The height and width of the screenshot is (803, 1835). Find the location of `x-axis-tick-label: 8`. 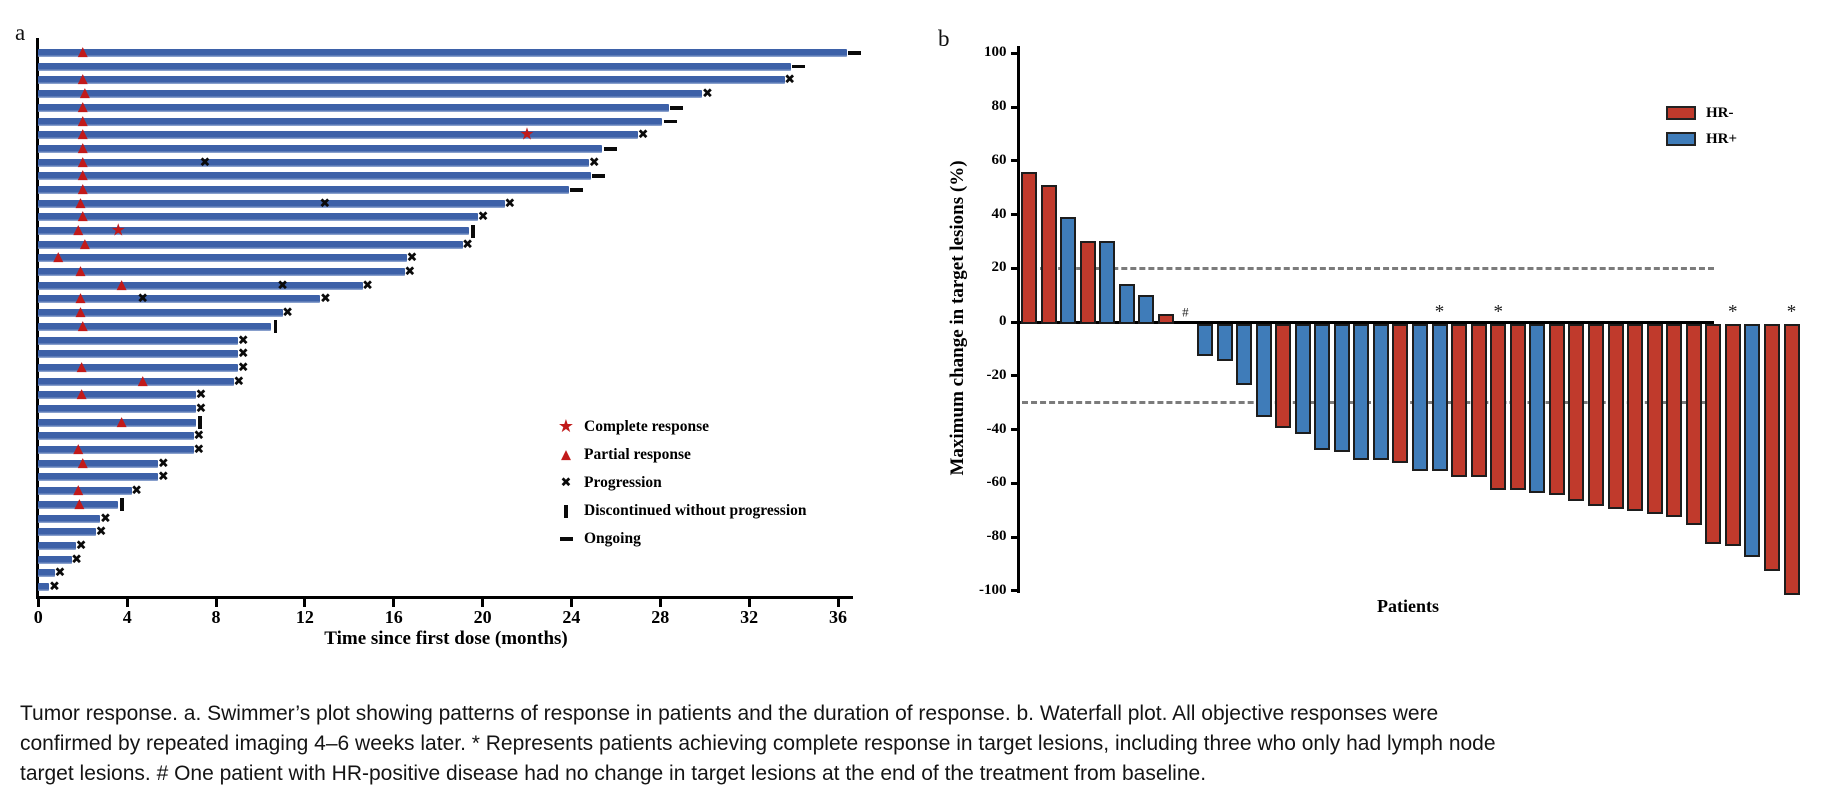

x-axis-tick-label: 8 is located at coordinates (216, 617).